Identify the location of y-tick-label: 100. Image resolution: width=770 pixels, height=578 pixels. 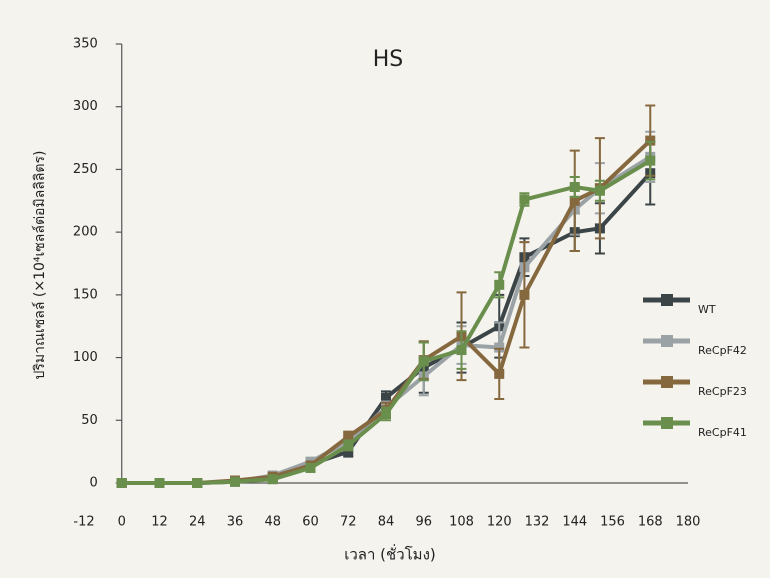
(85, 357).